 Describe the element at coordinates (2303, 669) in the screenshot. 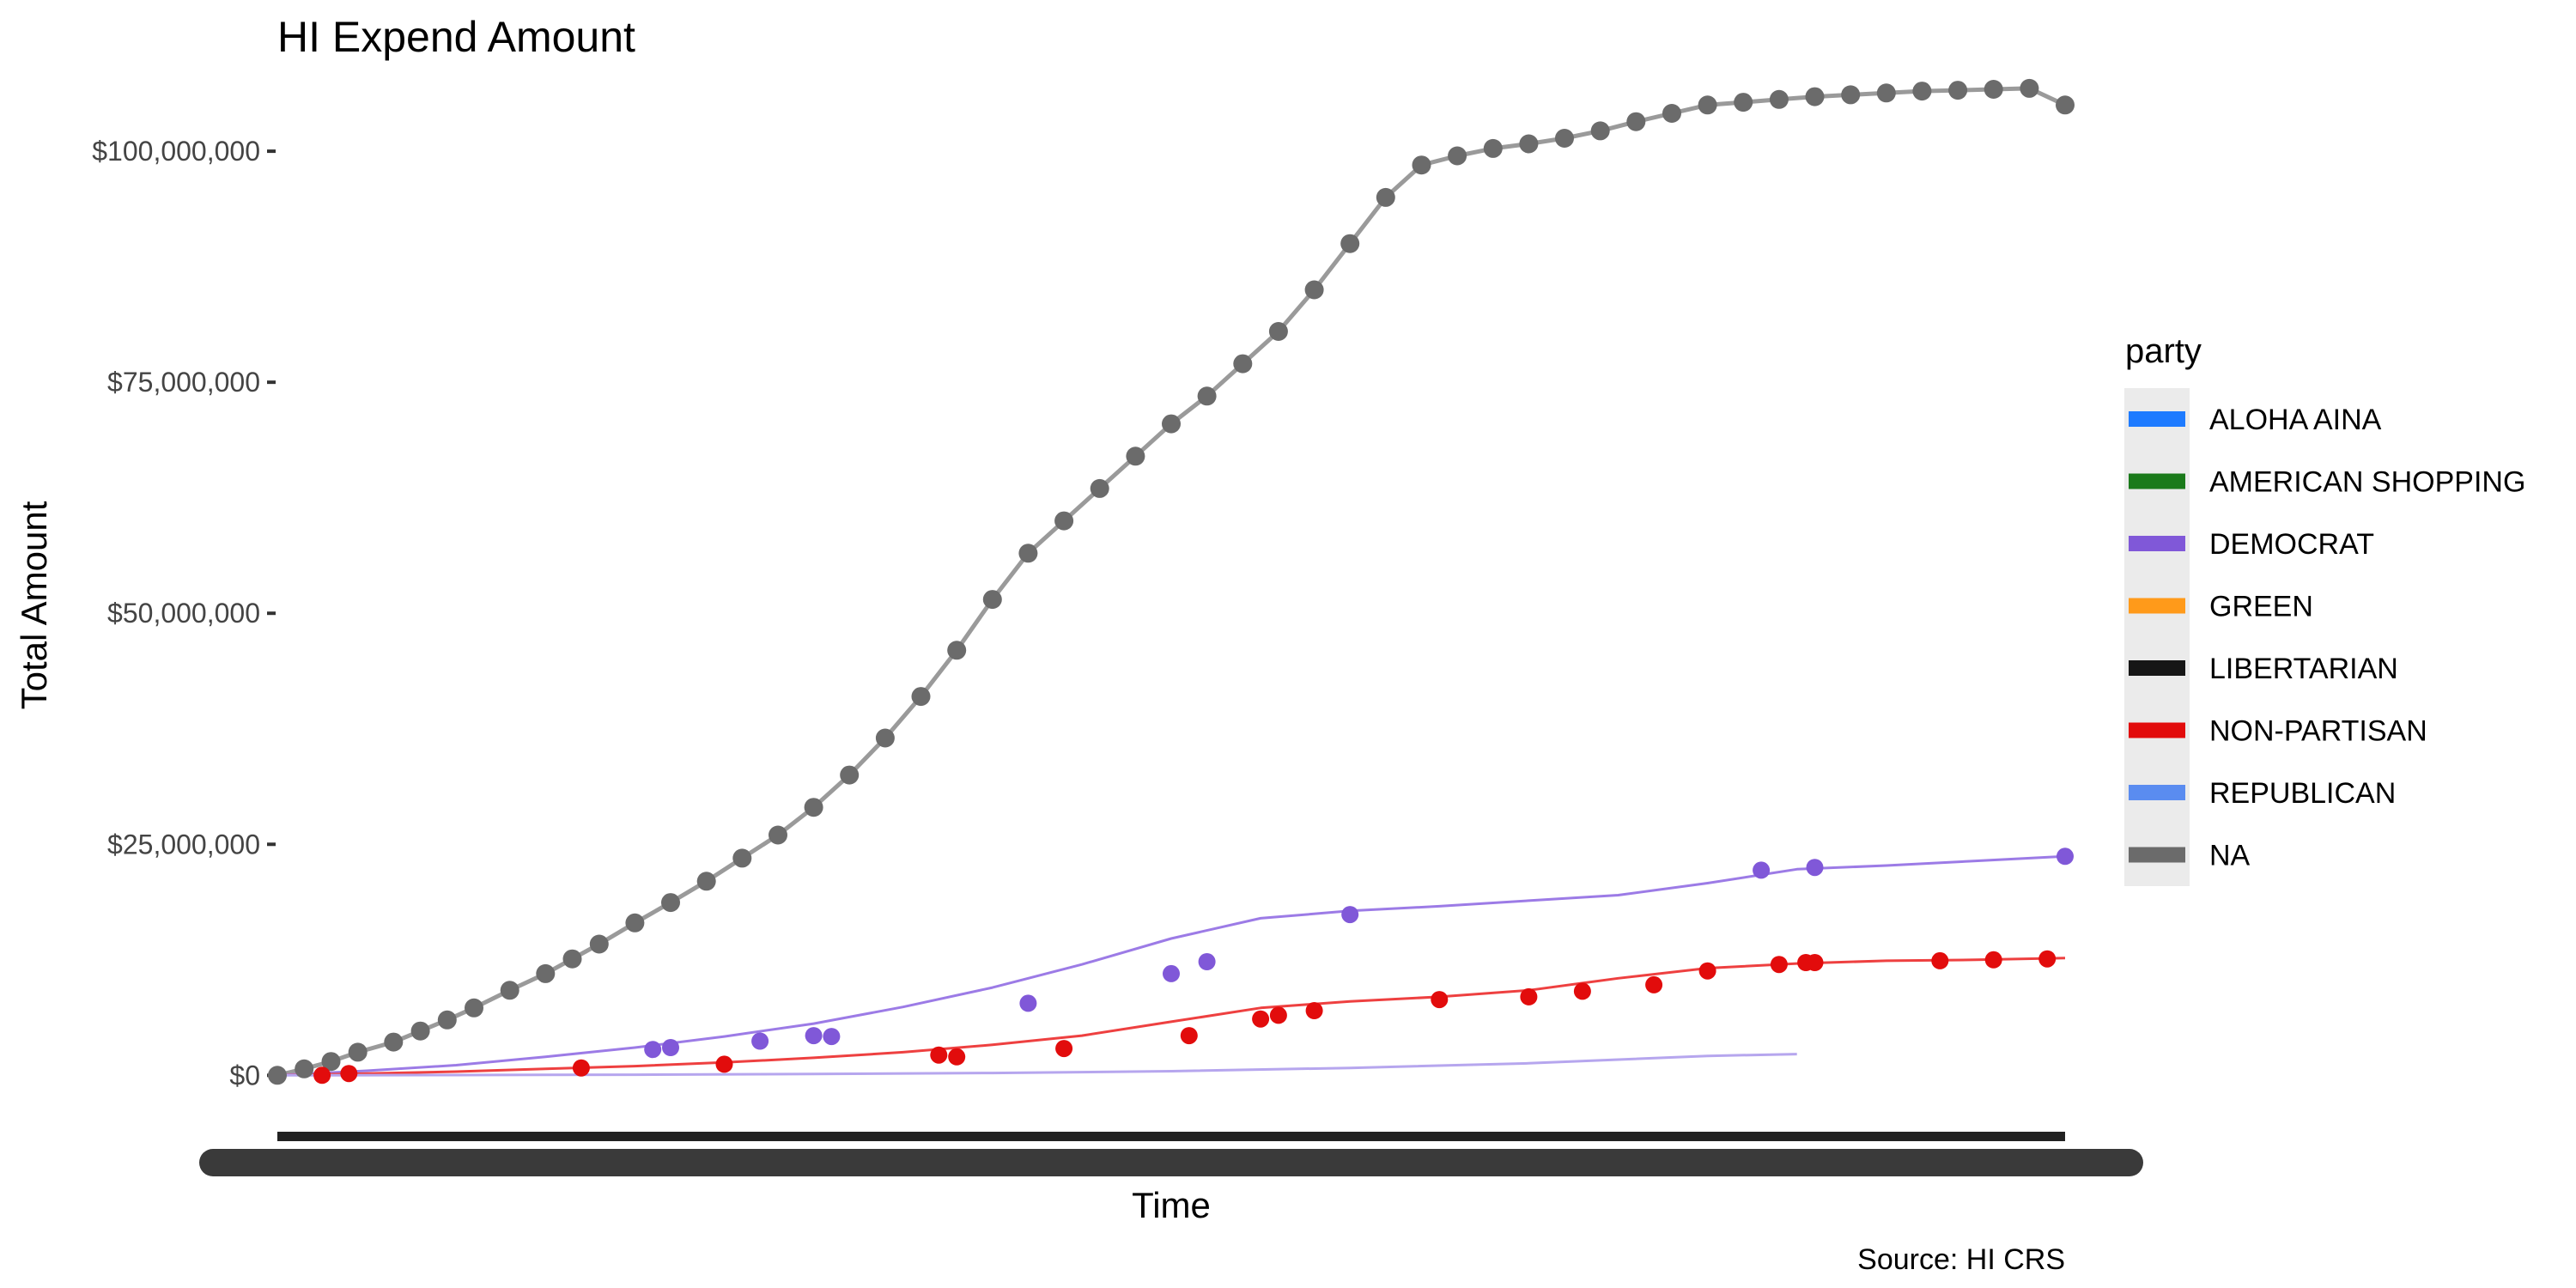

I see `legend-label: LIBERTARIAN` at that location.